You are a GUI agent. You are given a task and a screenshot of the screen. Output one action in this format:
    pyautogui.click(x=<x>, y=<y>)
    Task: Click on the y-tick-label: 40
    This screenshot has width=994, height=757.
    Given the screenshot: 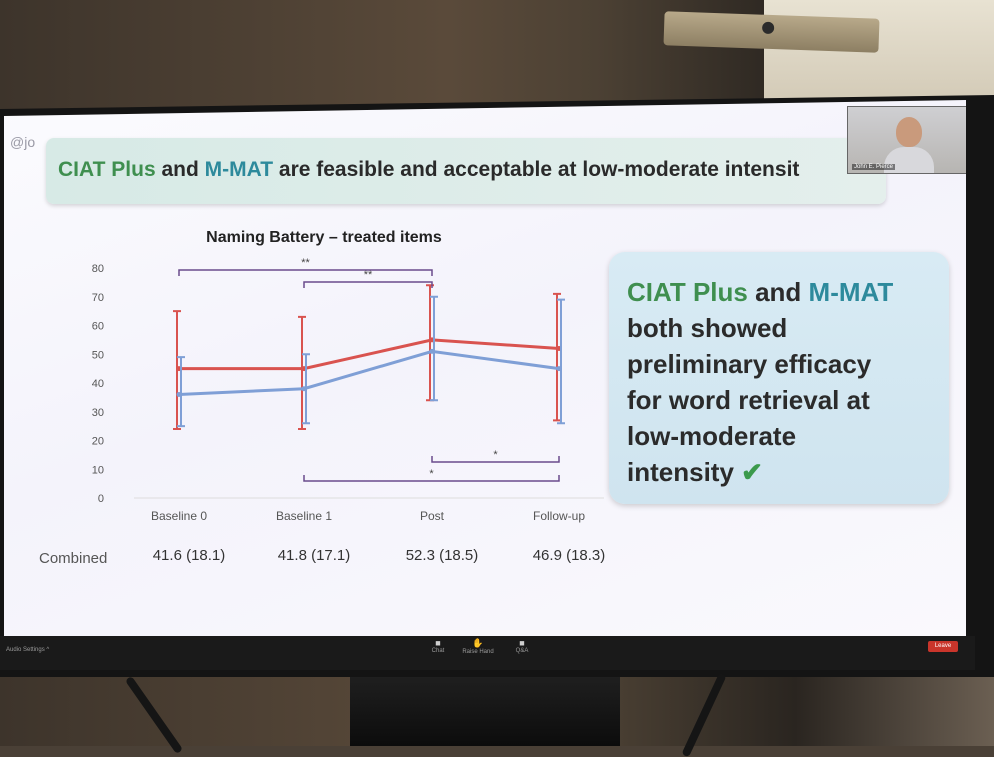 What is the action you would take?
    pyautogui.click(x=98, y=384)
    